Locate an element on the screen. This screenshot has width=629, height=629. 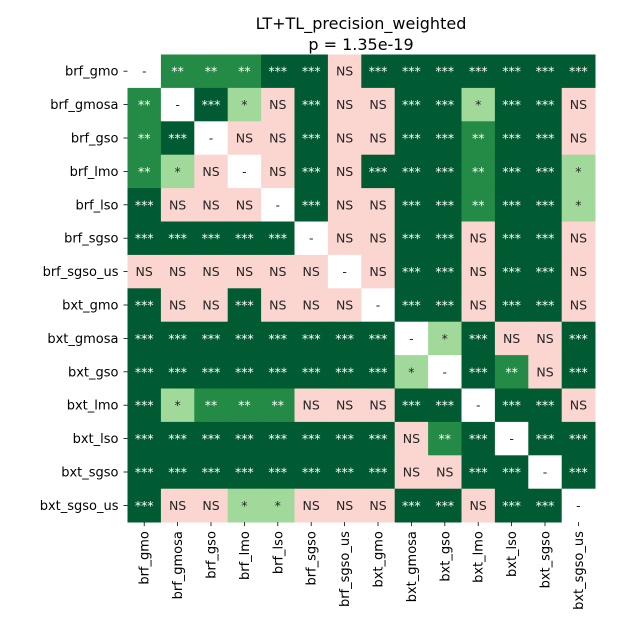
x-tick-label: bxt_sgso is located at coordinates (546, 559).